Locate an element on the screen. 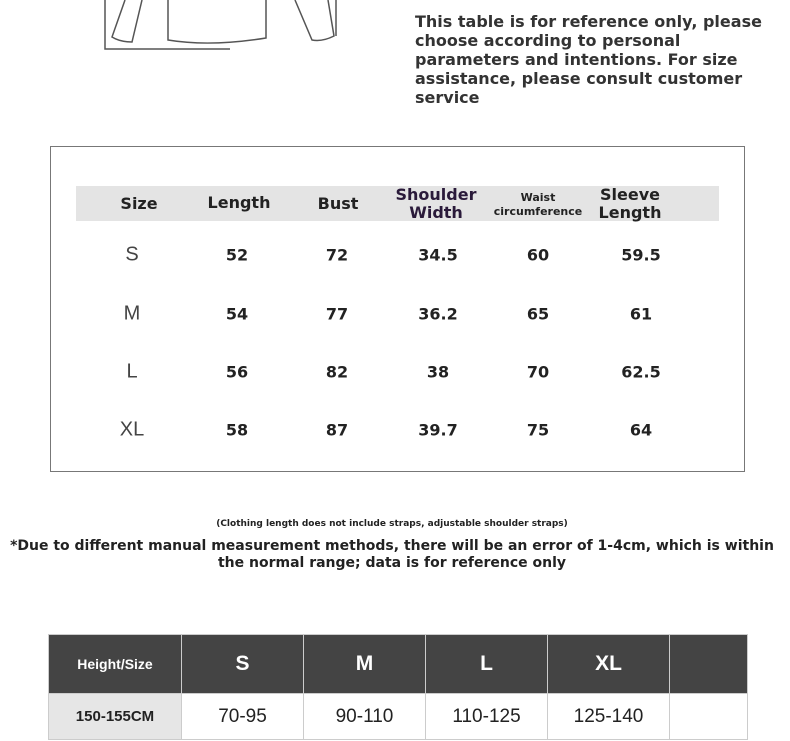 This screenshot has height=741, width=790. header-cell: Height/Size is located at coordinates (115, 664).